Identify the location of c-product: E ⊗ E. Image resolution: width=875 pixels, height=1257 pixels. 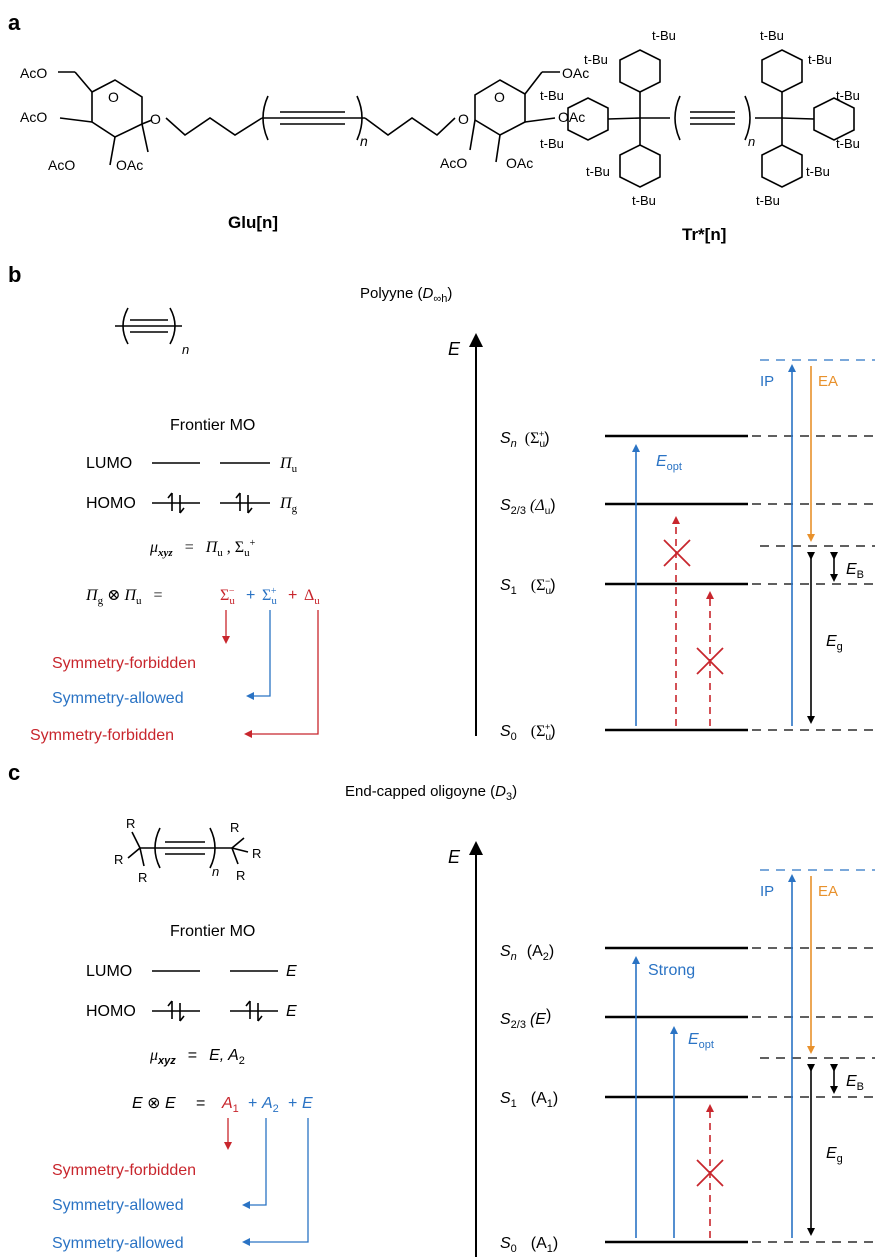
(154, 1103).